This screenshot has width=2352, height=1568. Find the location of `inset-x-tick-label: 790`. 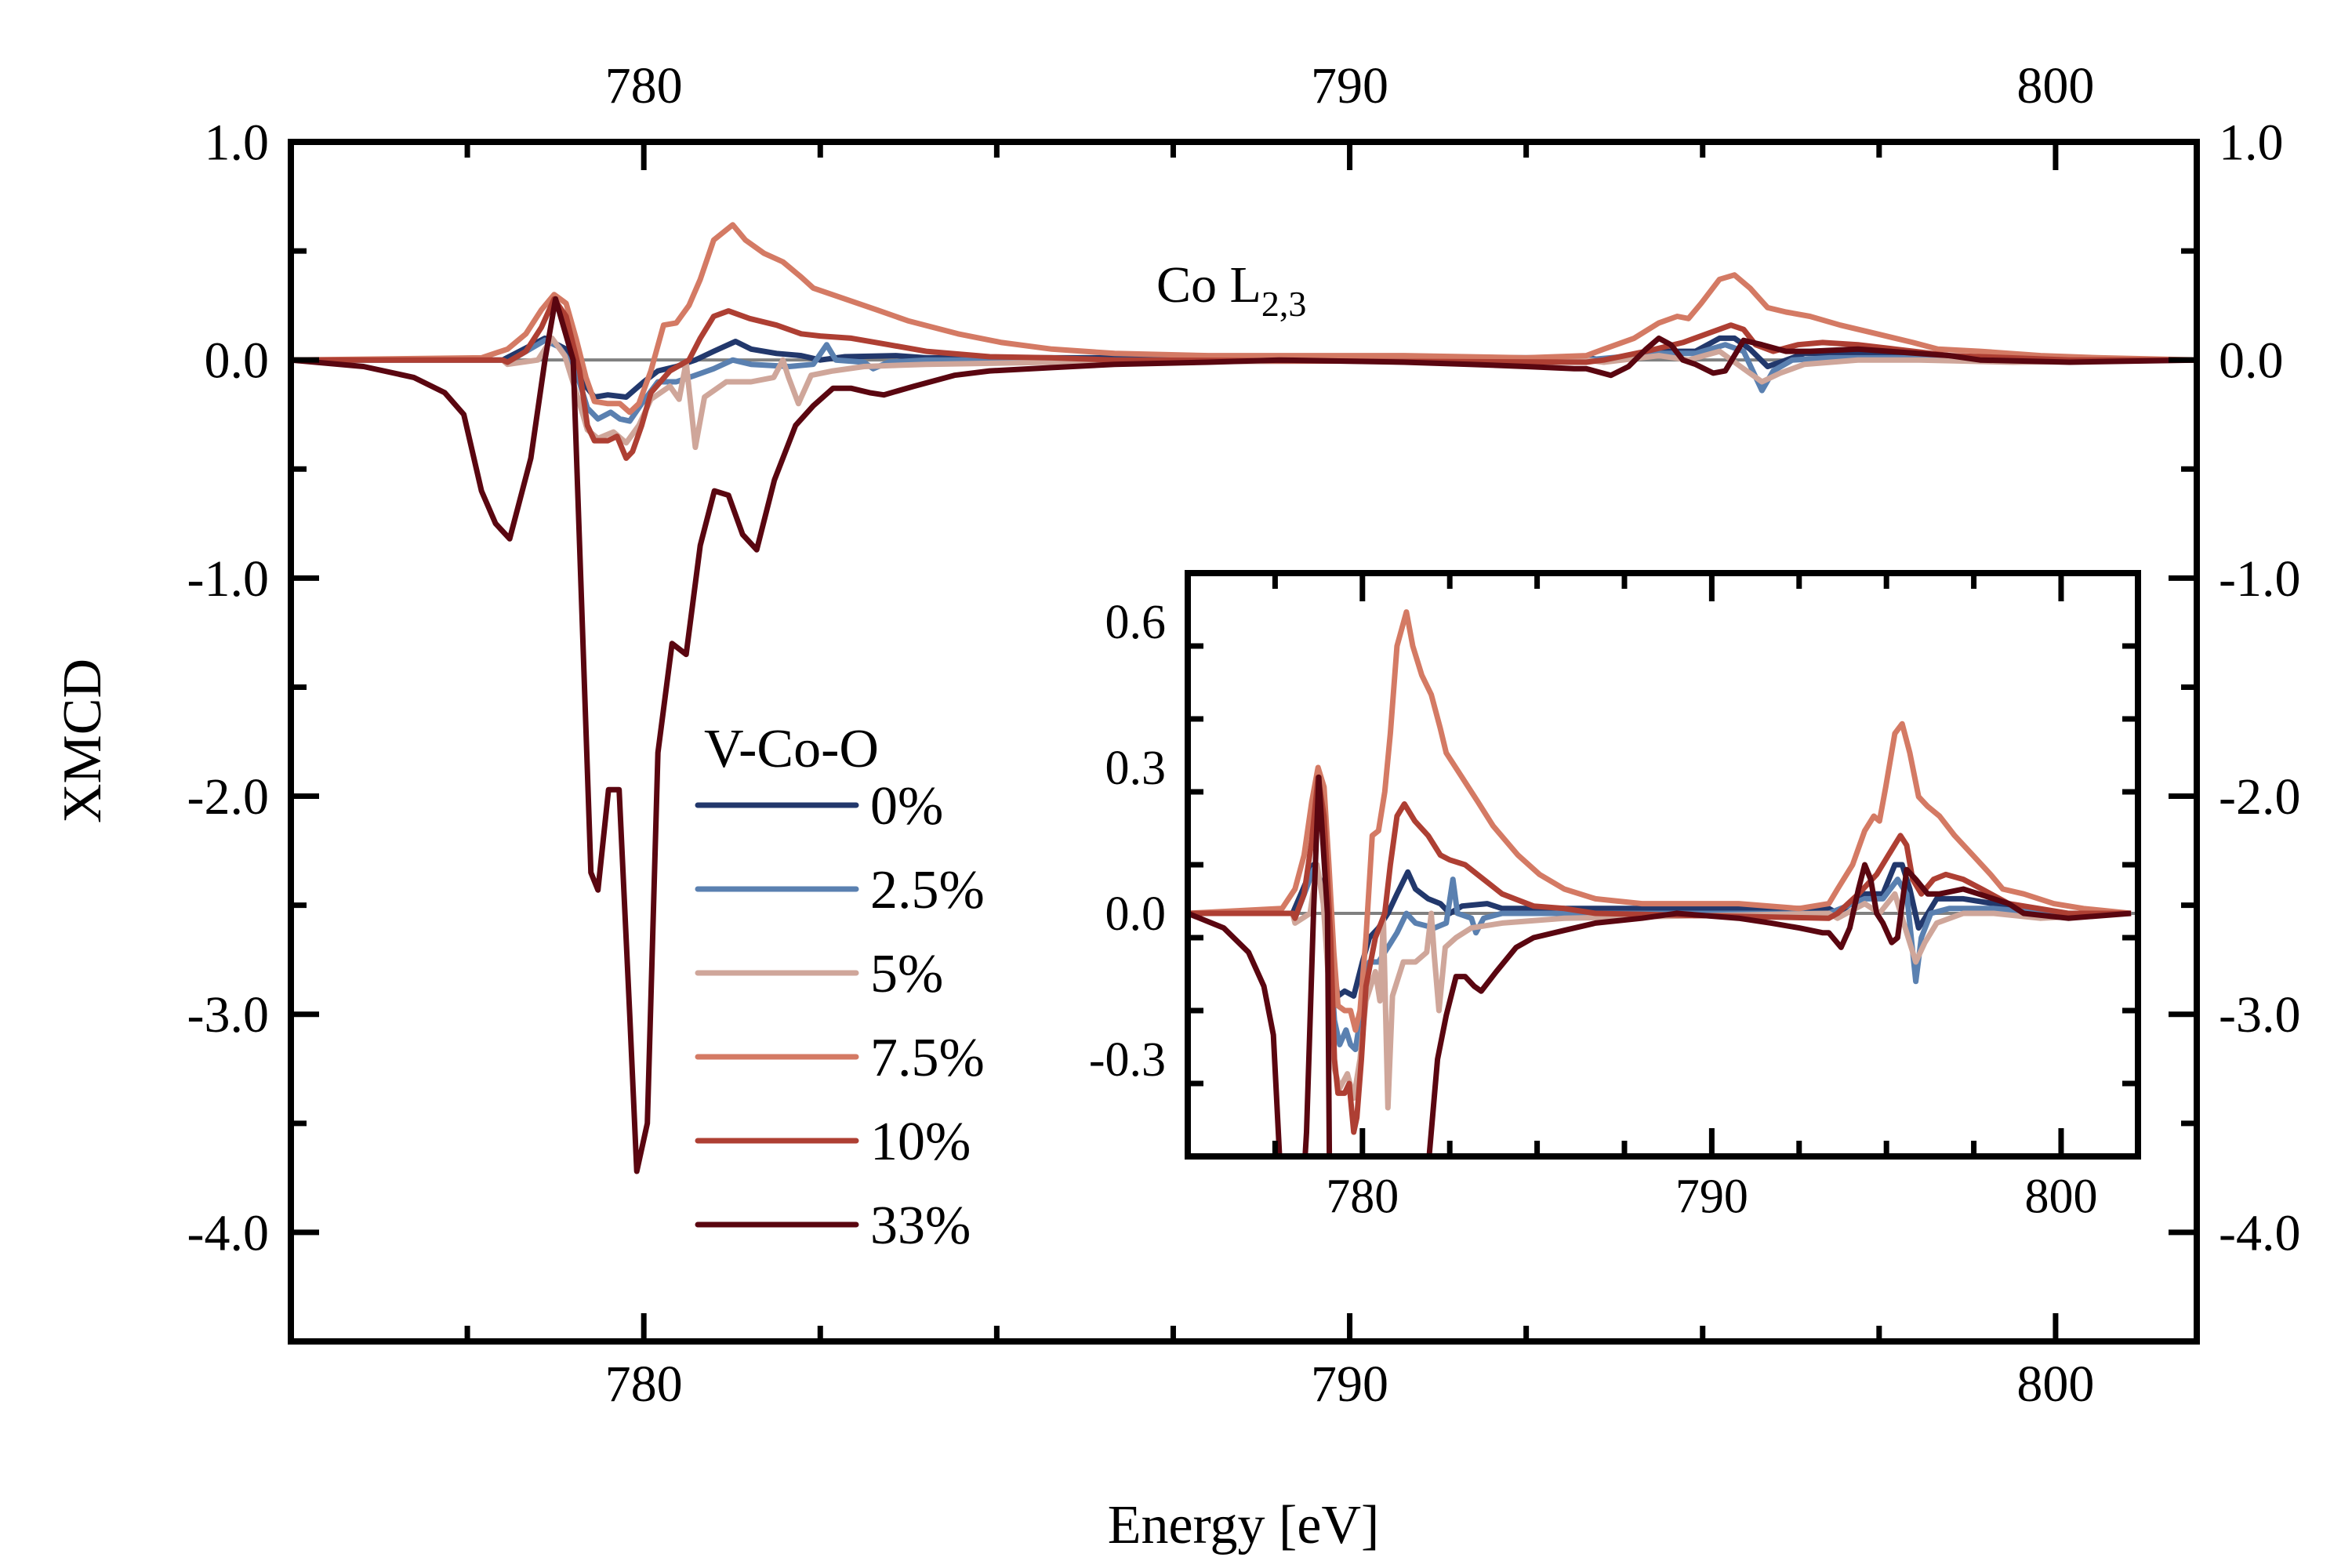

inset-x-tick-label: 790 is located at coordinates (1711, 1196).